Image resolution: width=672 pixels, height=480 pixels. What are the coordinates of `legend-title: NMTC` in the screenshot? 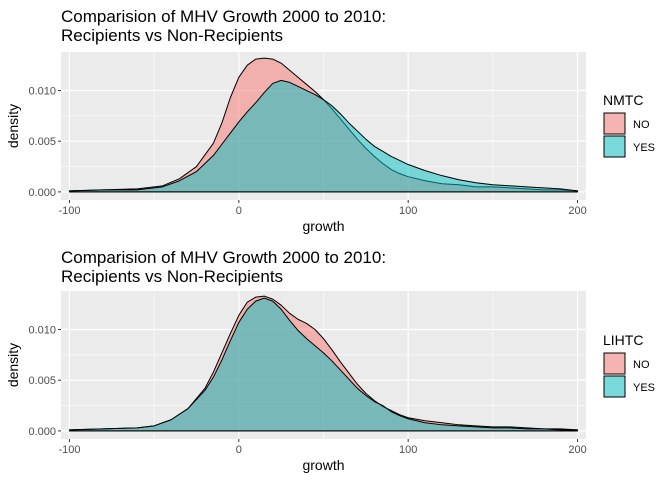 It's located at (623, 100).